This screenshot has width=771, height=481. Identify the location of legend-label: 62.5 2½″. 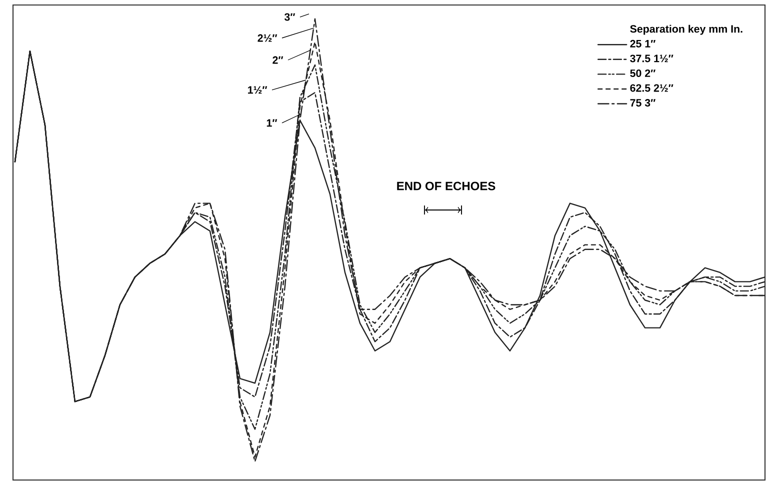
(652, 88).